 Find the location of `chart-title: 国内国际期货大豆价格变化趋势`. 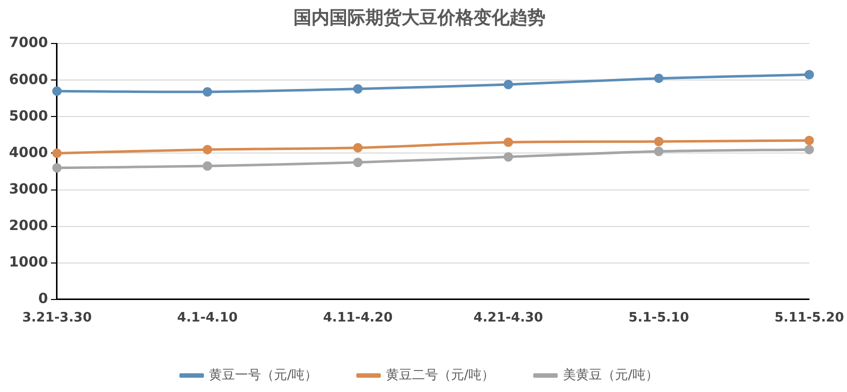

chart-title: 国内国际期货大豆价格变化趋势 is located at coordinates (420, 17).